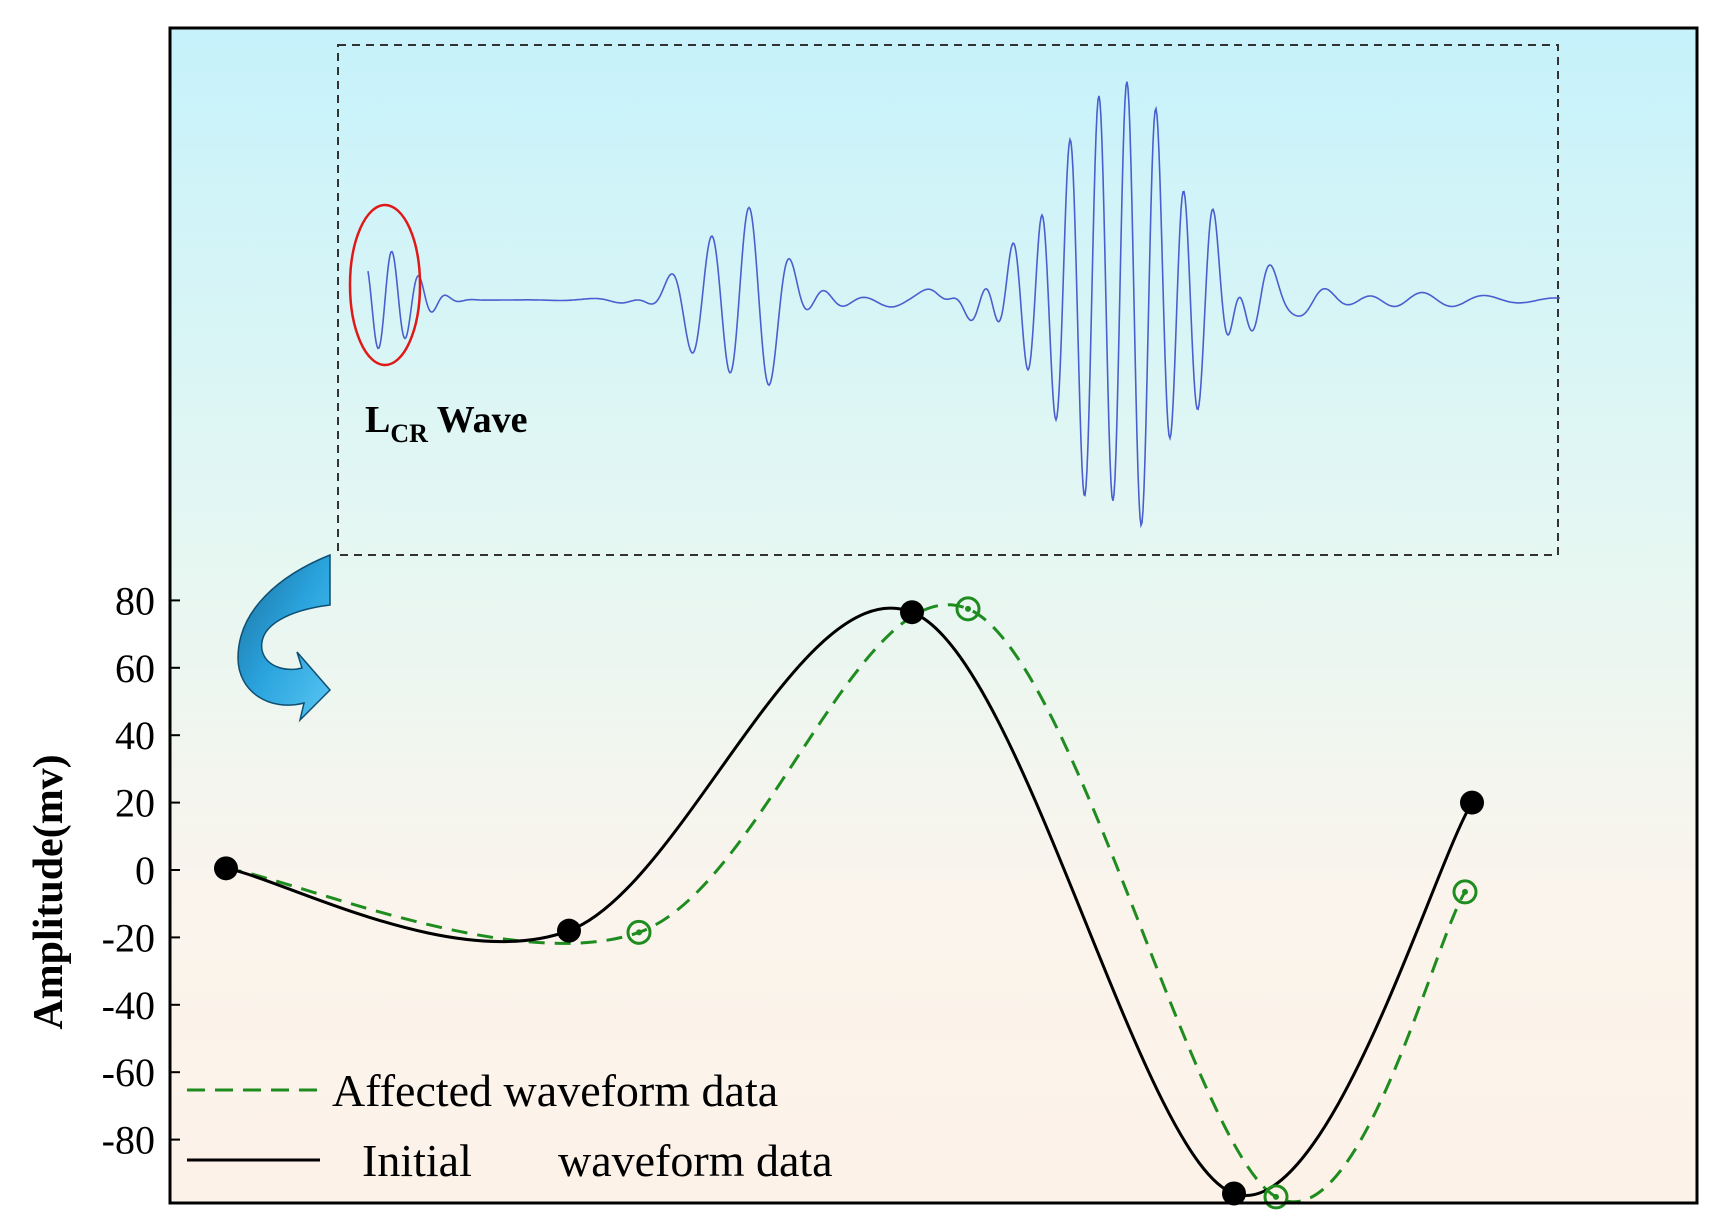 The width and height of the screenshot is (1725, 1228). I want to click on y-tick-label: 60, so click(135, 668).